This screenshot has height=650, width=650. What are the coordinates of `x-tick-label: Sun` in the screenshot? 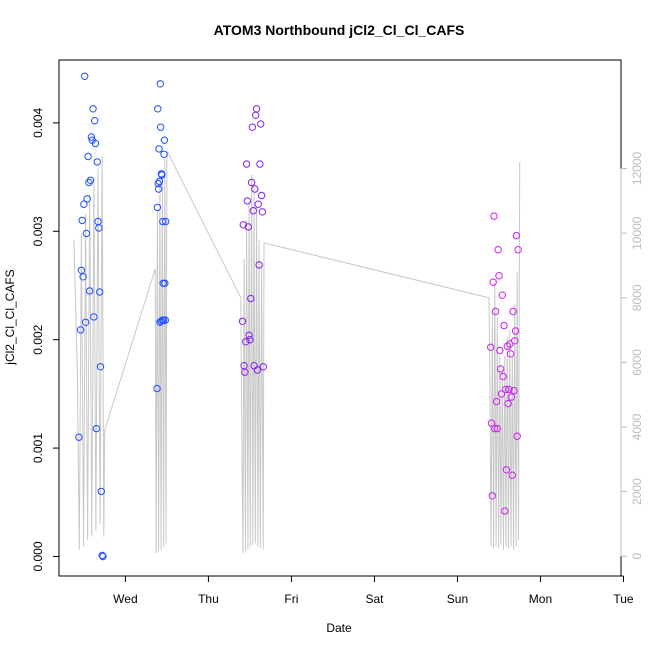 It's located at (457, 599).